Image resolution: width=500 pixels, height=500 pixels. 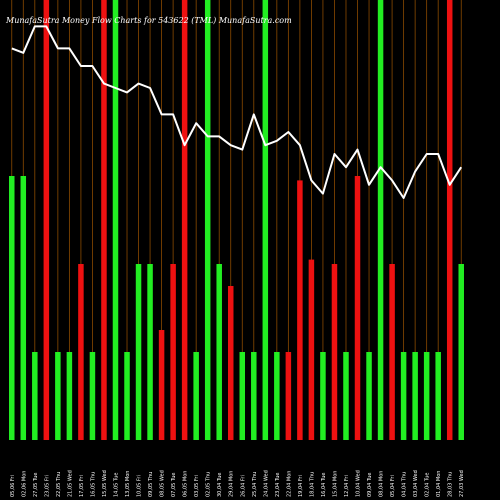 I want to click on x-tick-label: 21,05 Wed, so click(x=70, y=483).